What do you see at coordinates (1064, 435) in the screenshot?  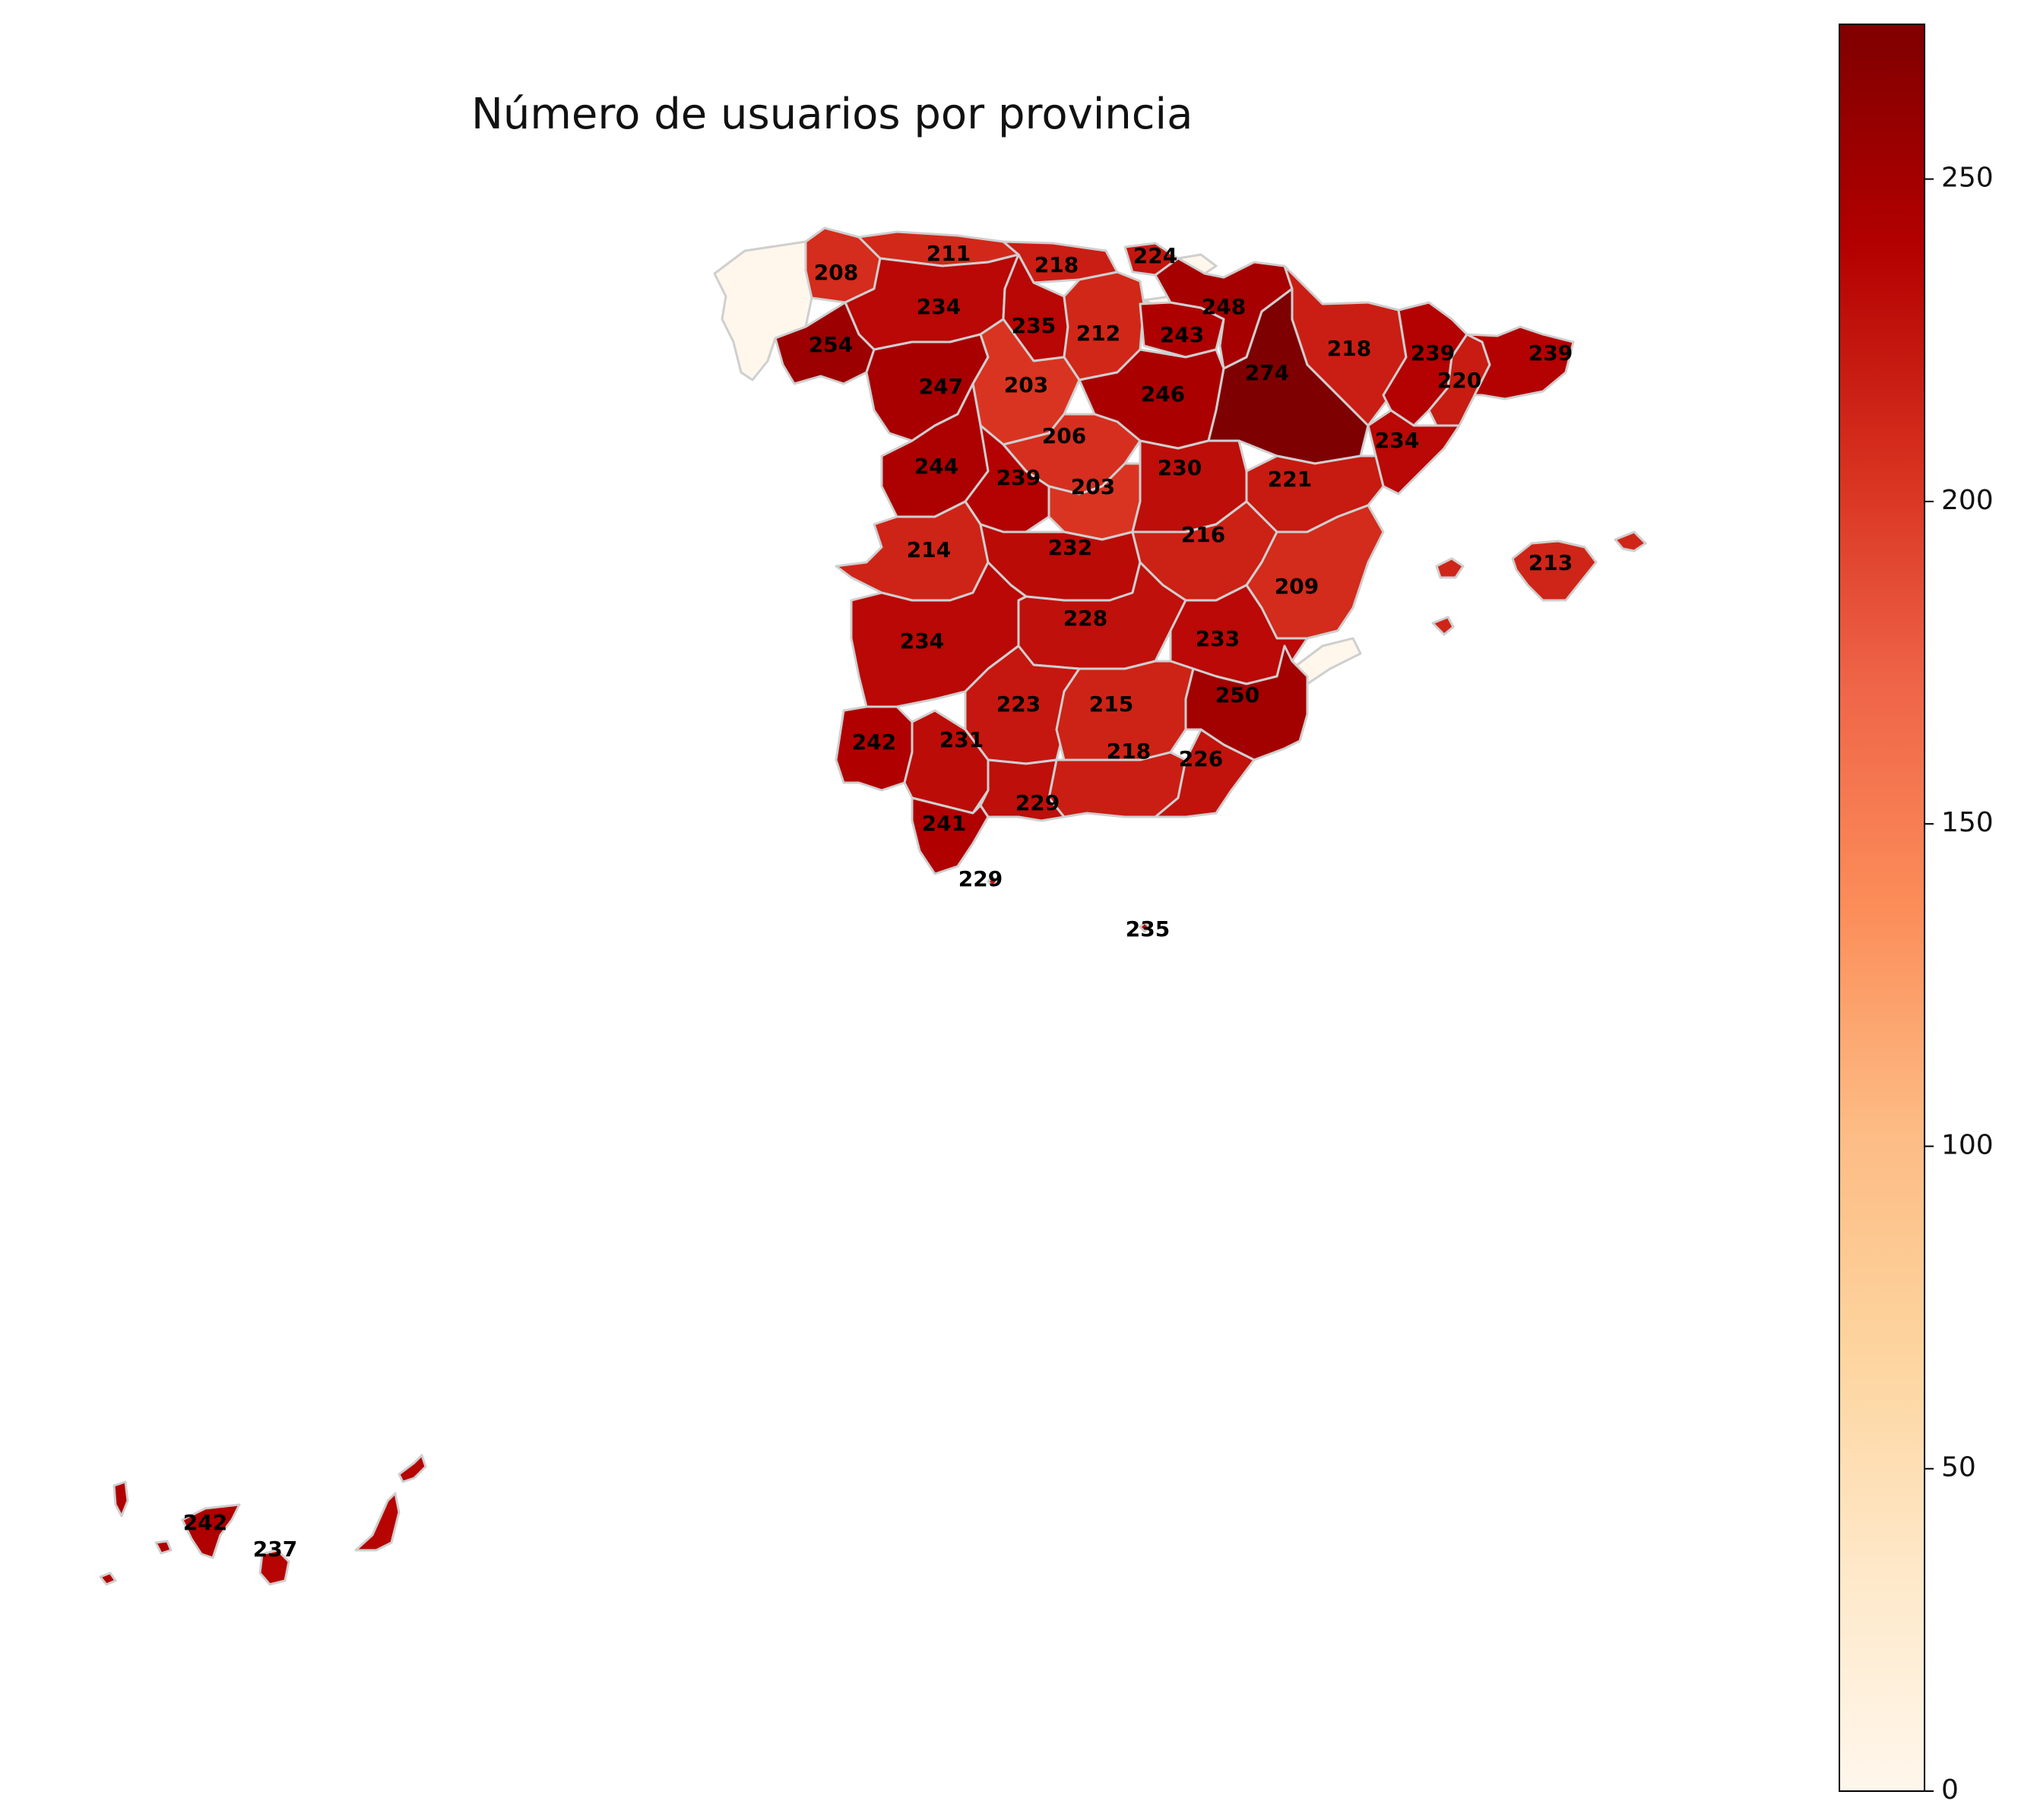 I see `province-value-label: 206` at bounding box center [1064, 435].